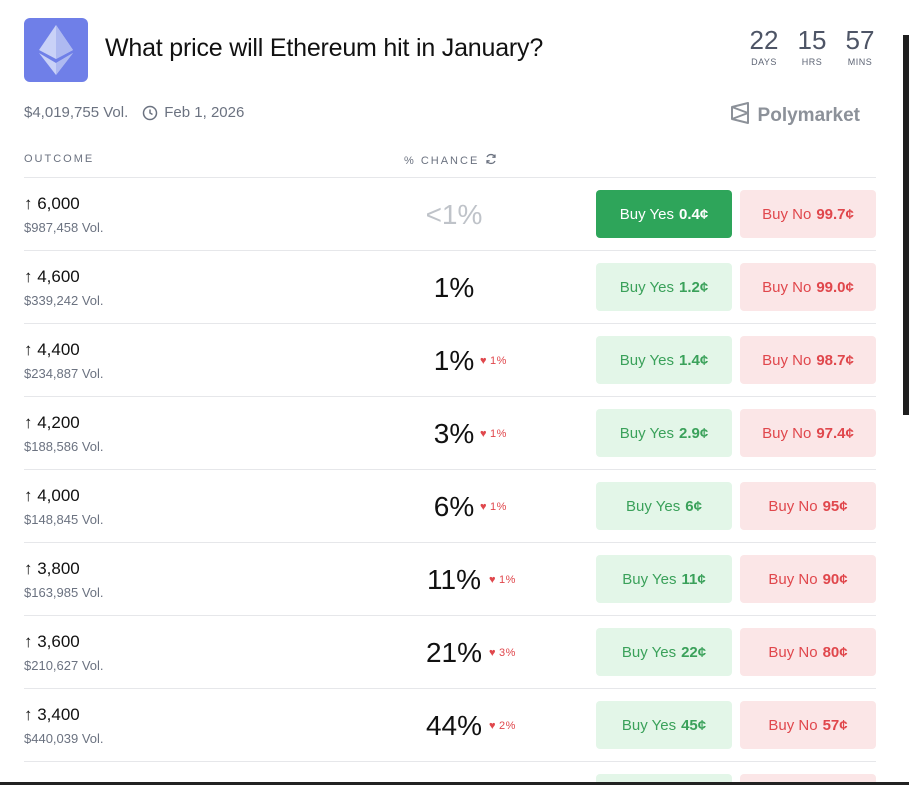 This screenshot has width=909, height=785. I want to click on buy-no-button: Buy No 97.4¢, so click(808, 433).